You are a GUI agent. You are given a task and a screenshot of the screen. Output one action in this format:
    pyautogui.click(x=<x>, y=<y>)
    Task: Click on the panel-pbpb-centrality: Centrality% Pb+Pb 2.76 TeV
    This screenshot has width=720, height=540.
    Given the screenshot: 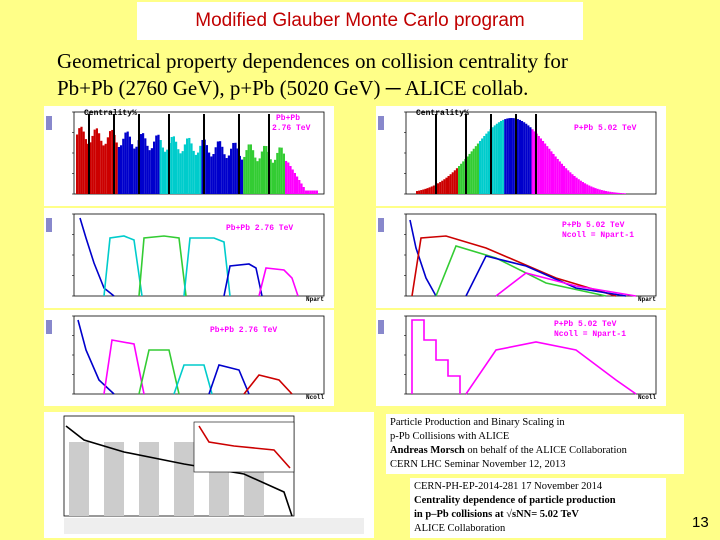 What is the action you would take?
    pyautogui.click(x=189, y=156)
    